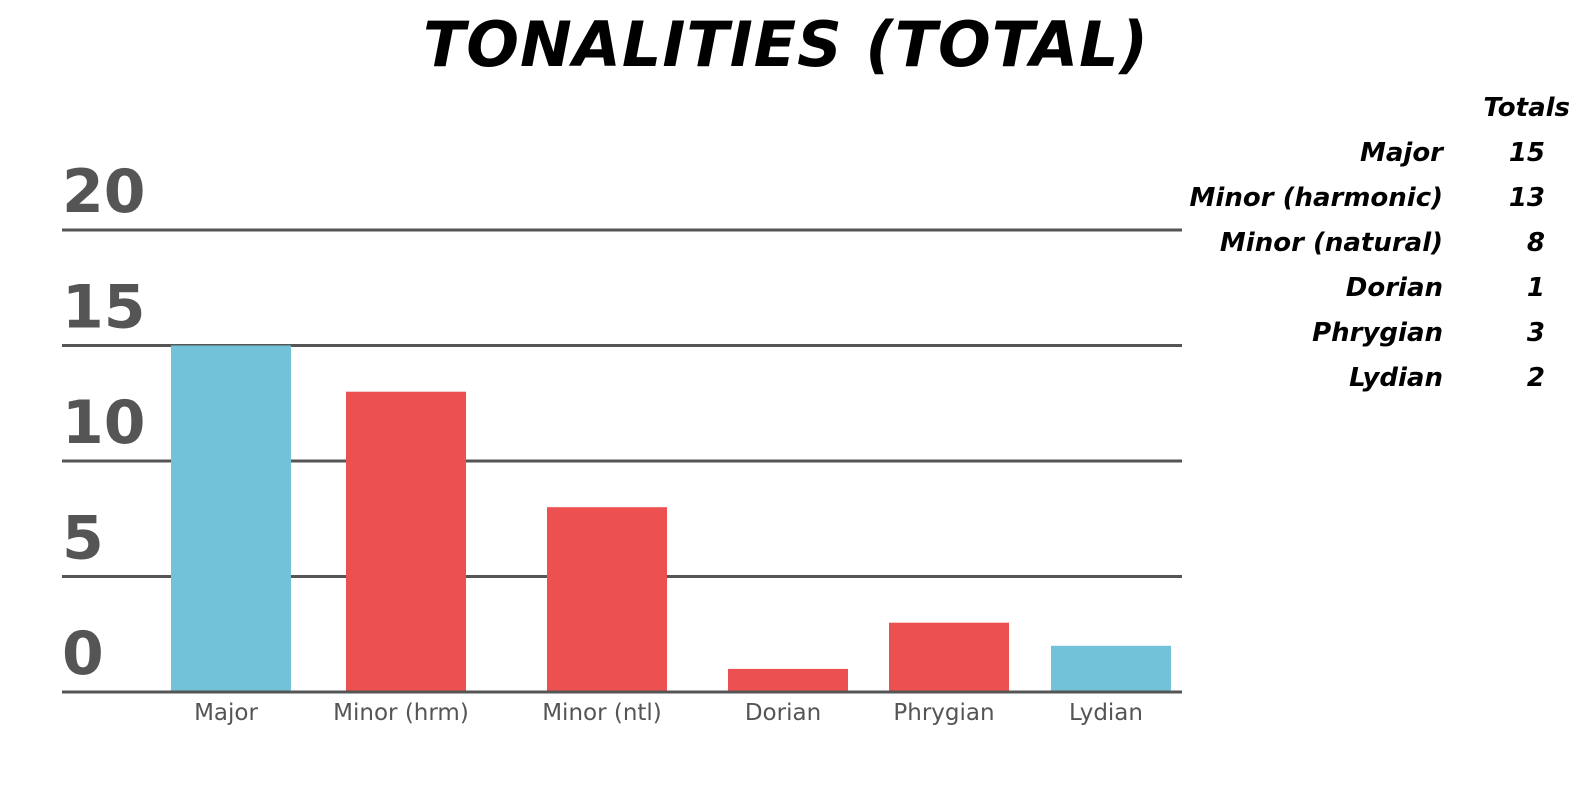  What do you see at coordinates (83, 539) in the screenshot?
I see `y-tick-label: 5` at bounding box center [83, 539].